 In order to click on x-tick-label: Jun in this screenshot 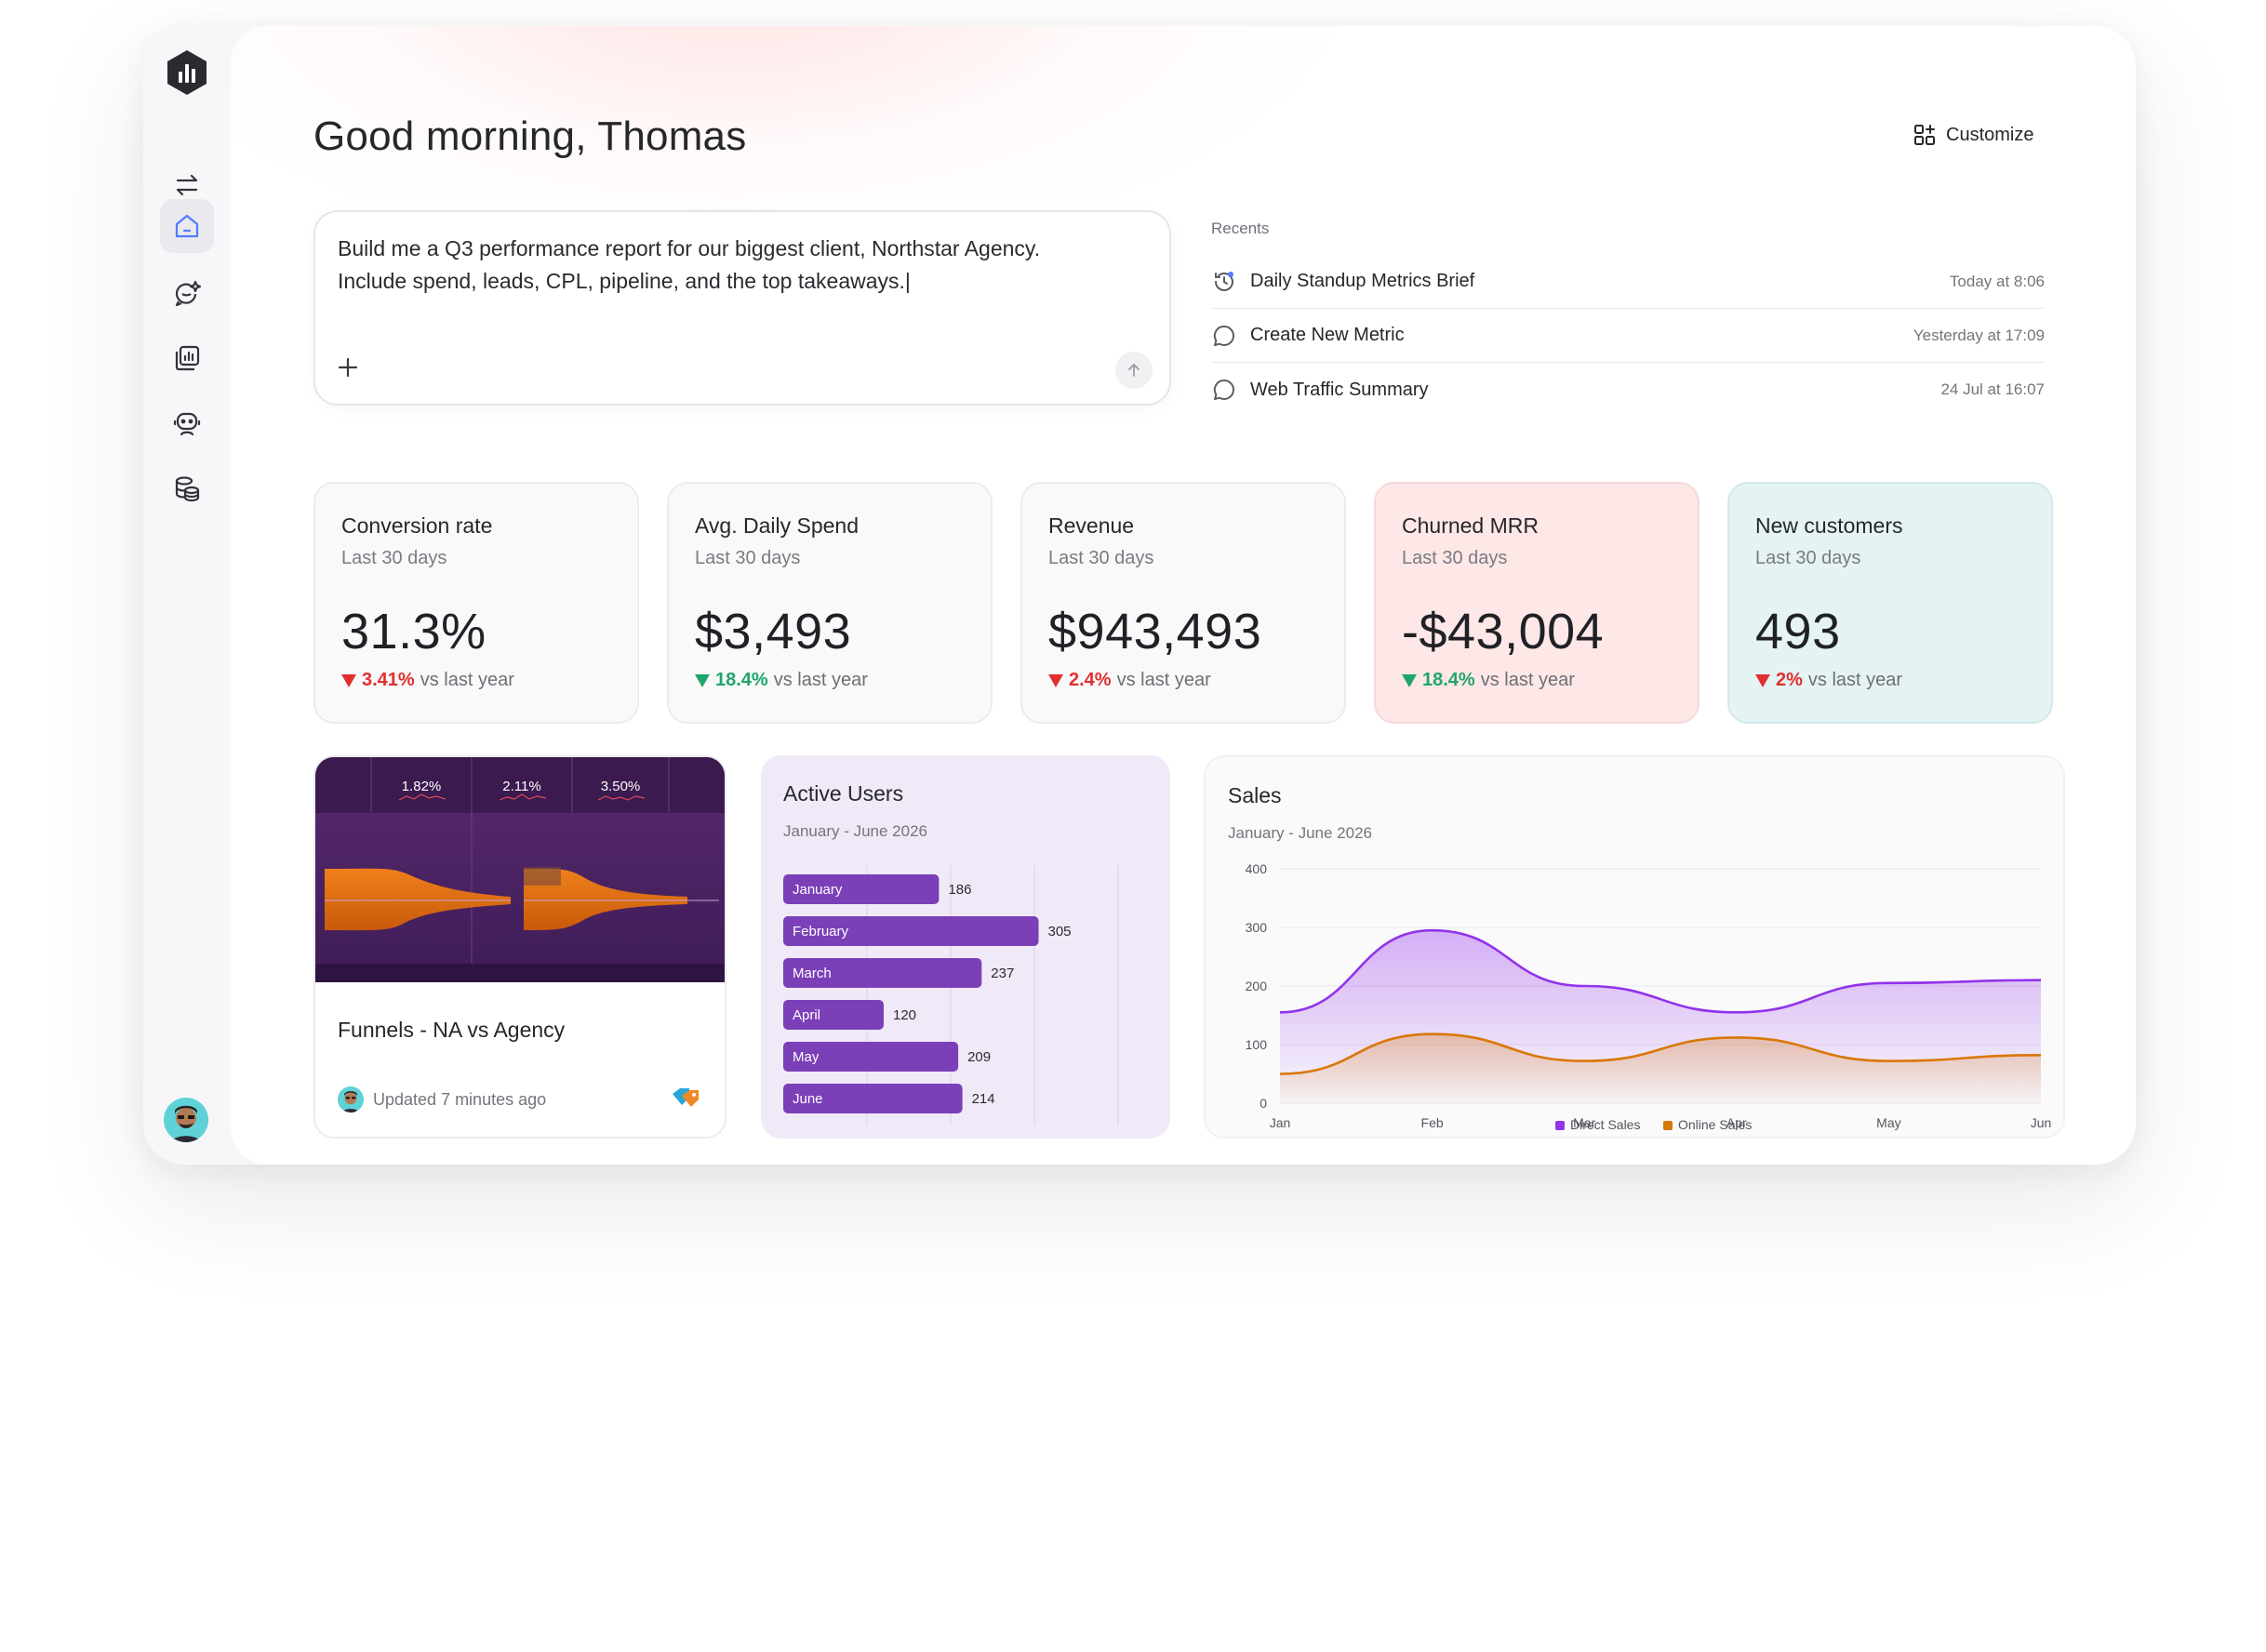, I will do `click(2042, 1122)`.